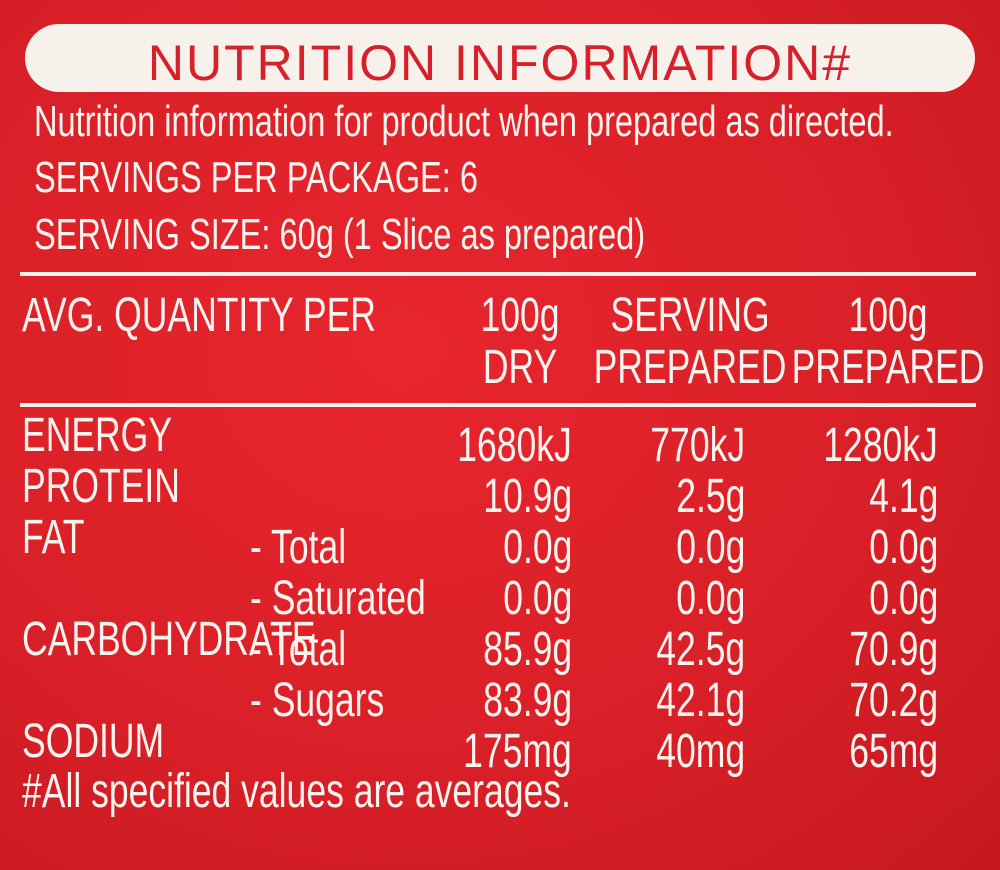 This screenshot has width=1000, height=870. I want to click on cell-value: 770kJ, so click(697, 445).